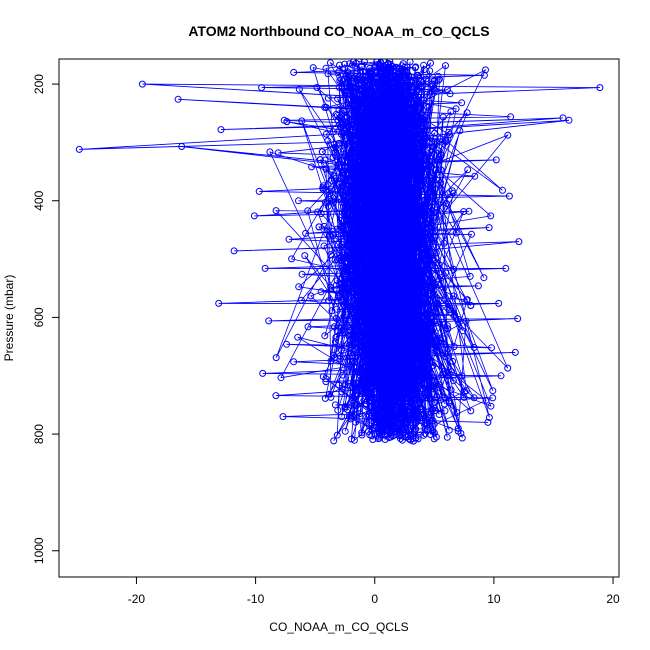 The height and width of the screenshot is (650, 650). Describe the element at coordinates (338, 31) in the screenshot. I see `chart-title: ATOM2 Northbound CO_NOAA_m_CO_QCLS` at that location.